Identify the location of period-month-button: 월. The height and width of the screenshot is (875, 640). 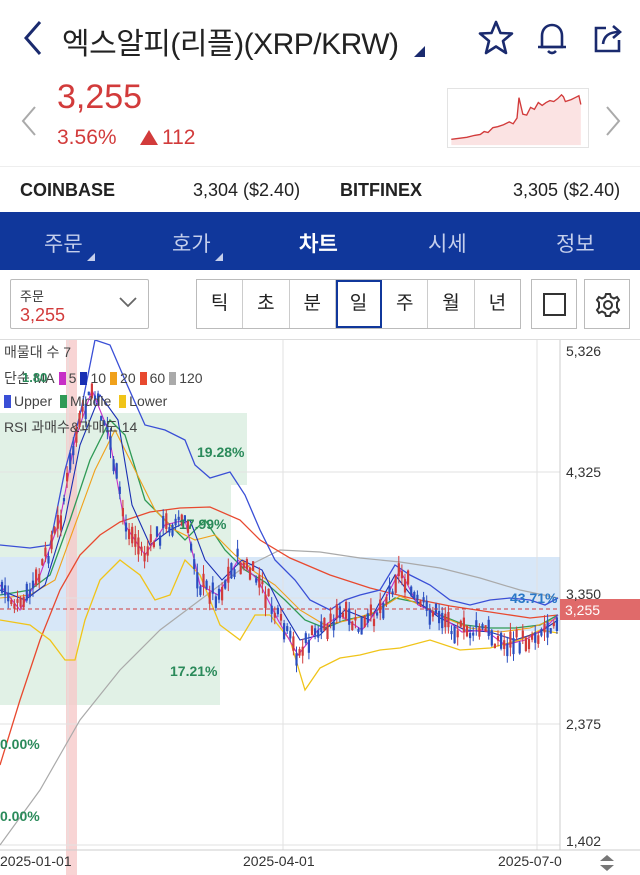
(451, 304).